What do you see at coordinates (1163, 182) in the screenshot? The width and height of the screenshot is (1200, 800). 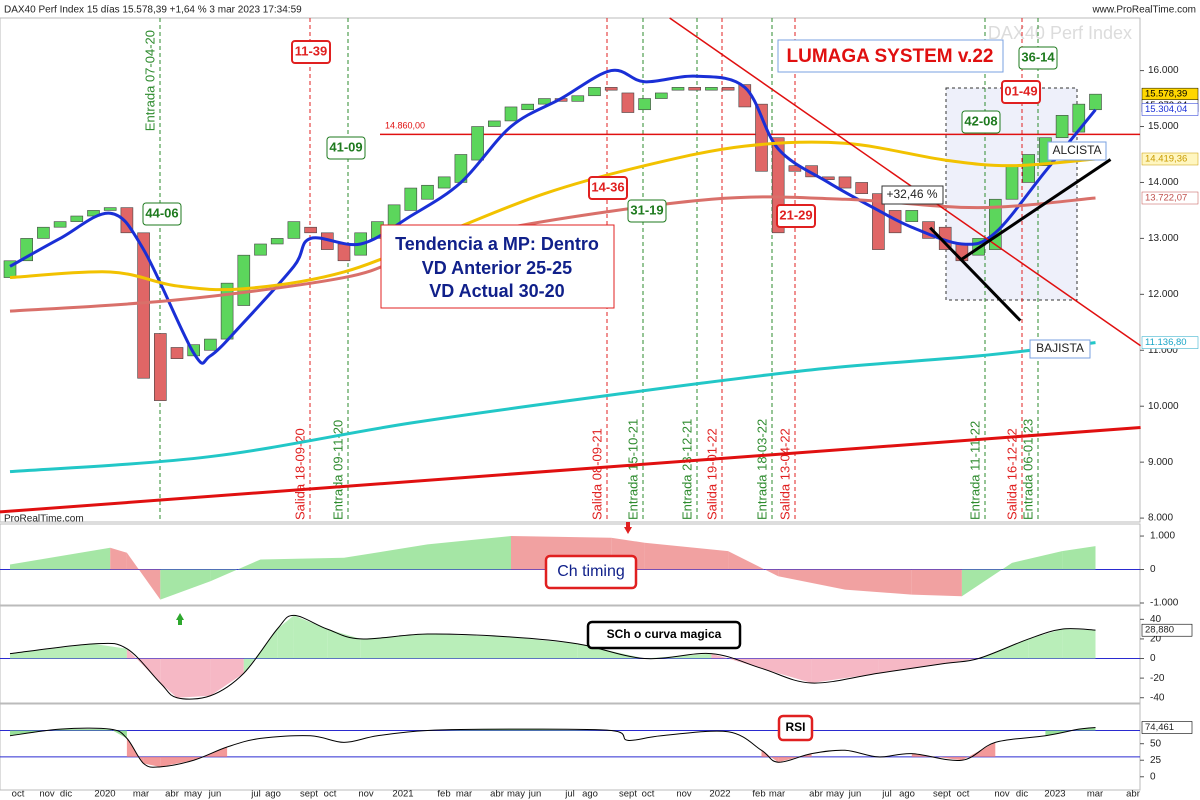 I see `y-tick-label: 14.000` at bounding box center [1163, 182].